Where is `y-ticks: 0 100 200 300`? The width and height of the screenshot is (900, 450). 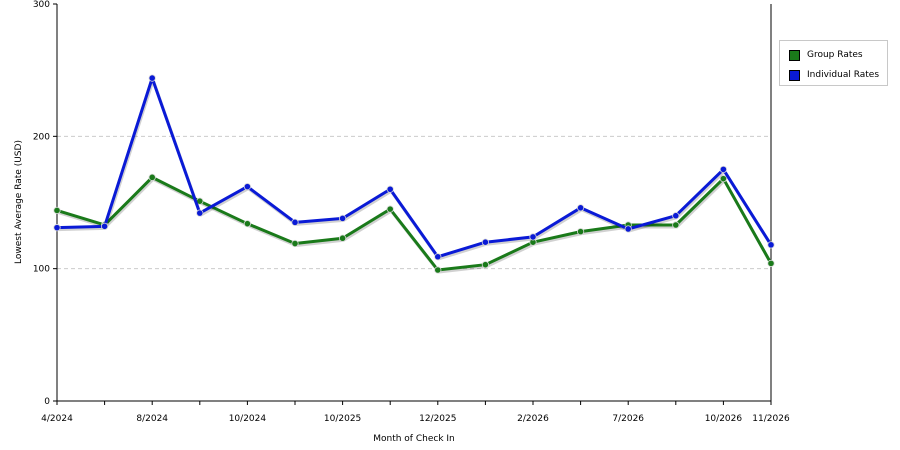 y-ticks: 0 100 200 300 is located at coordinates (45, 203).